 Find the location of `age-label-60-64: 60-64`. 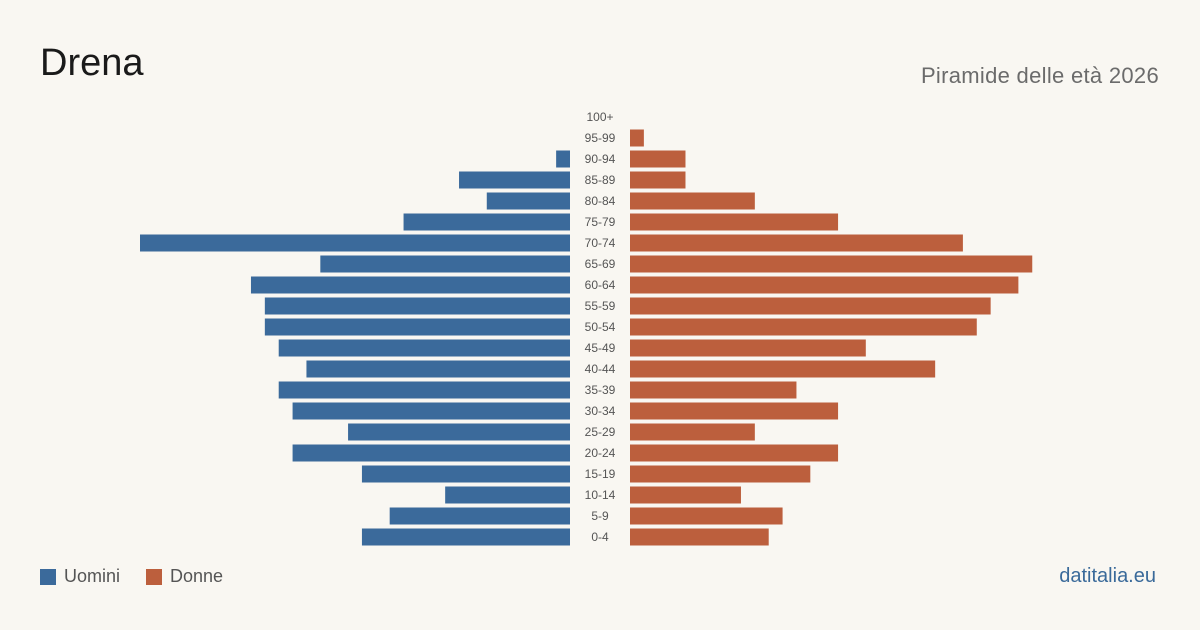

age-label-60-64: 60-64 is located at coordinates (600, 285).